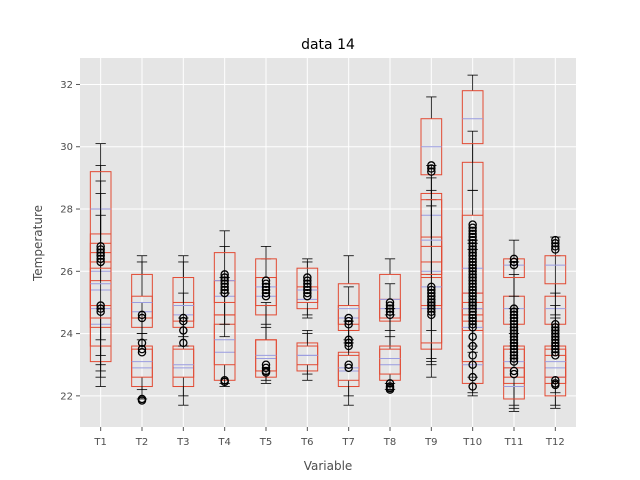  I want to click on x-tick-label: T4, so click(223, 442).